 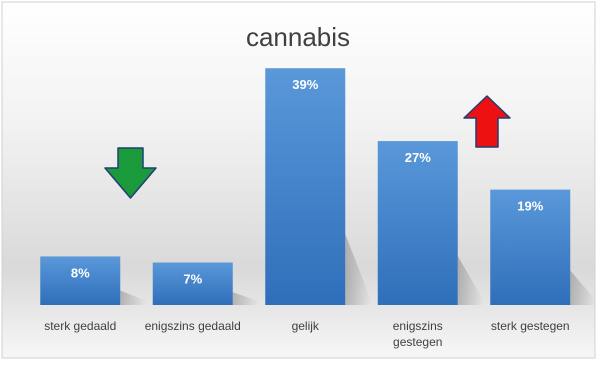 I want to click on data-label: 27%, so click(x=418, y=157).